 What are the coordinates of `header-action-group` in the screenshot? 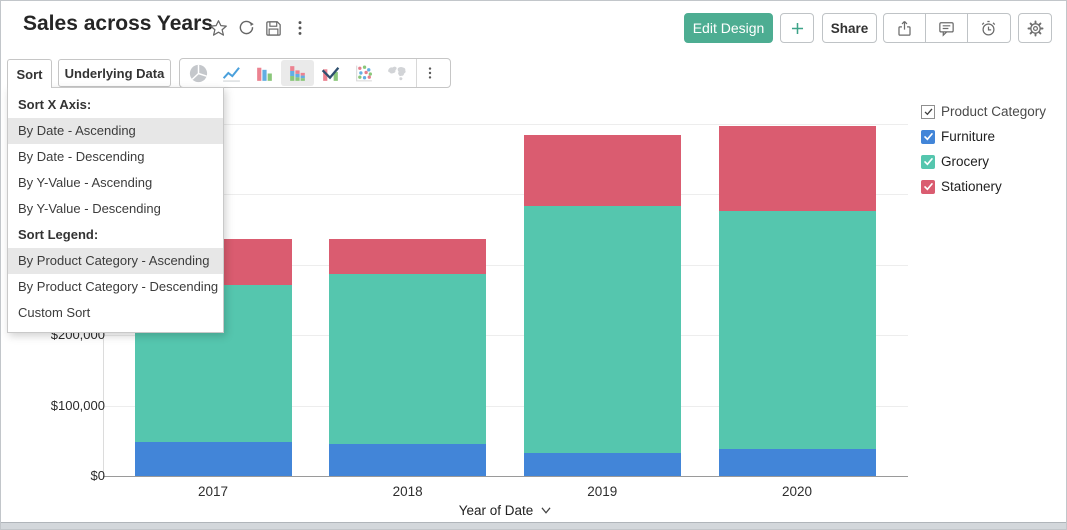 It's located at (947, 28).